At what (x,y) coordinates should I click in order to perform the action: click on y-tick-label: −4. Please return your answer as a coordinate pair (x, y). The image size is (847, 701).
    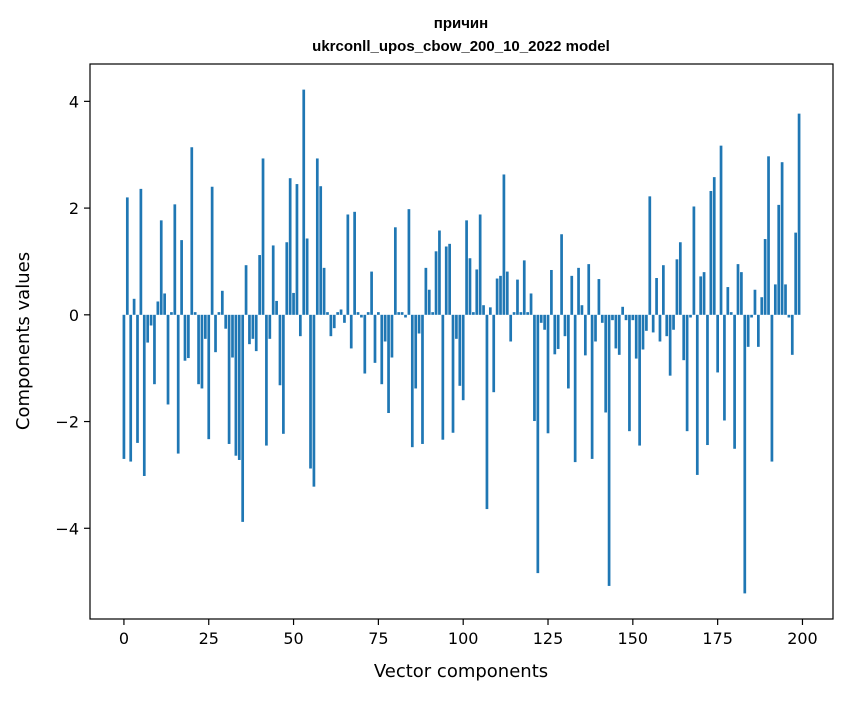
    Looking at the image, I should click on (67, 528).